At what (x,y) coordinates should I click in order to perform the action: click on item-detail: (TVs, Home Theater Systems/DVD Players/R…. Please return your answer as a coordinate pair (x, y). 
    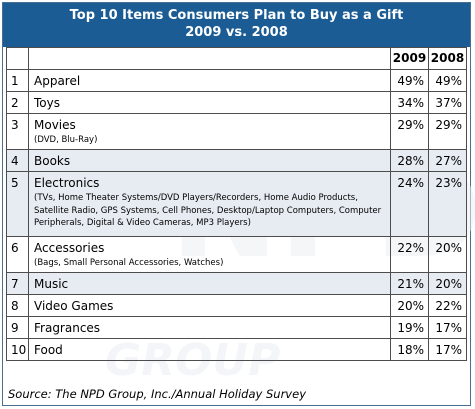
    Looking at the image, I should click on (208, 210).